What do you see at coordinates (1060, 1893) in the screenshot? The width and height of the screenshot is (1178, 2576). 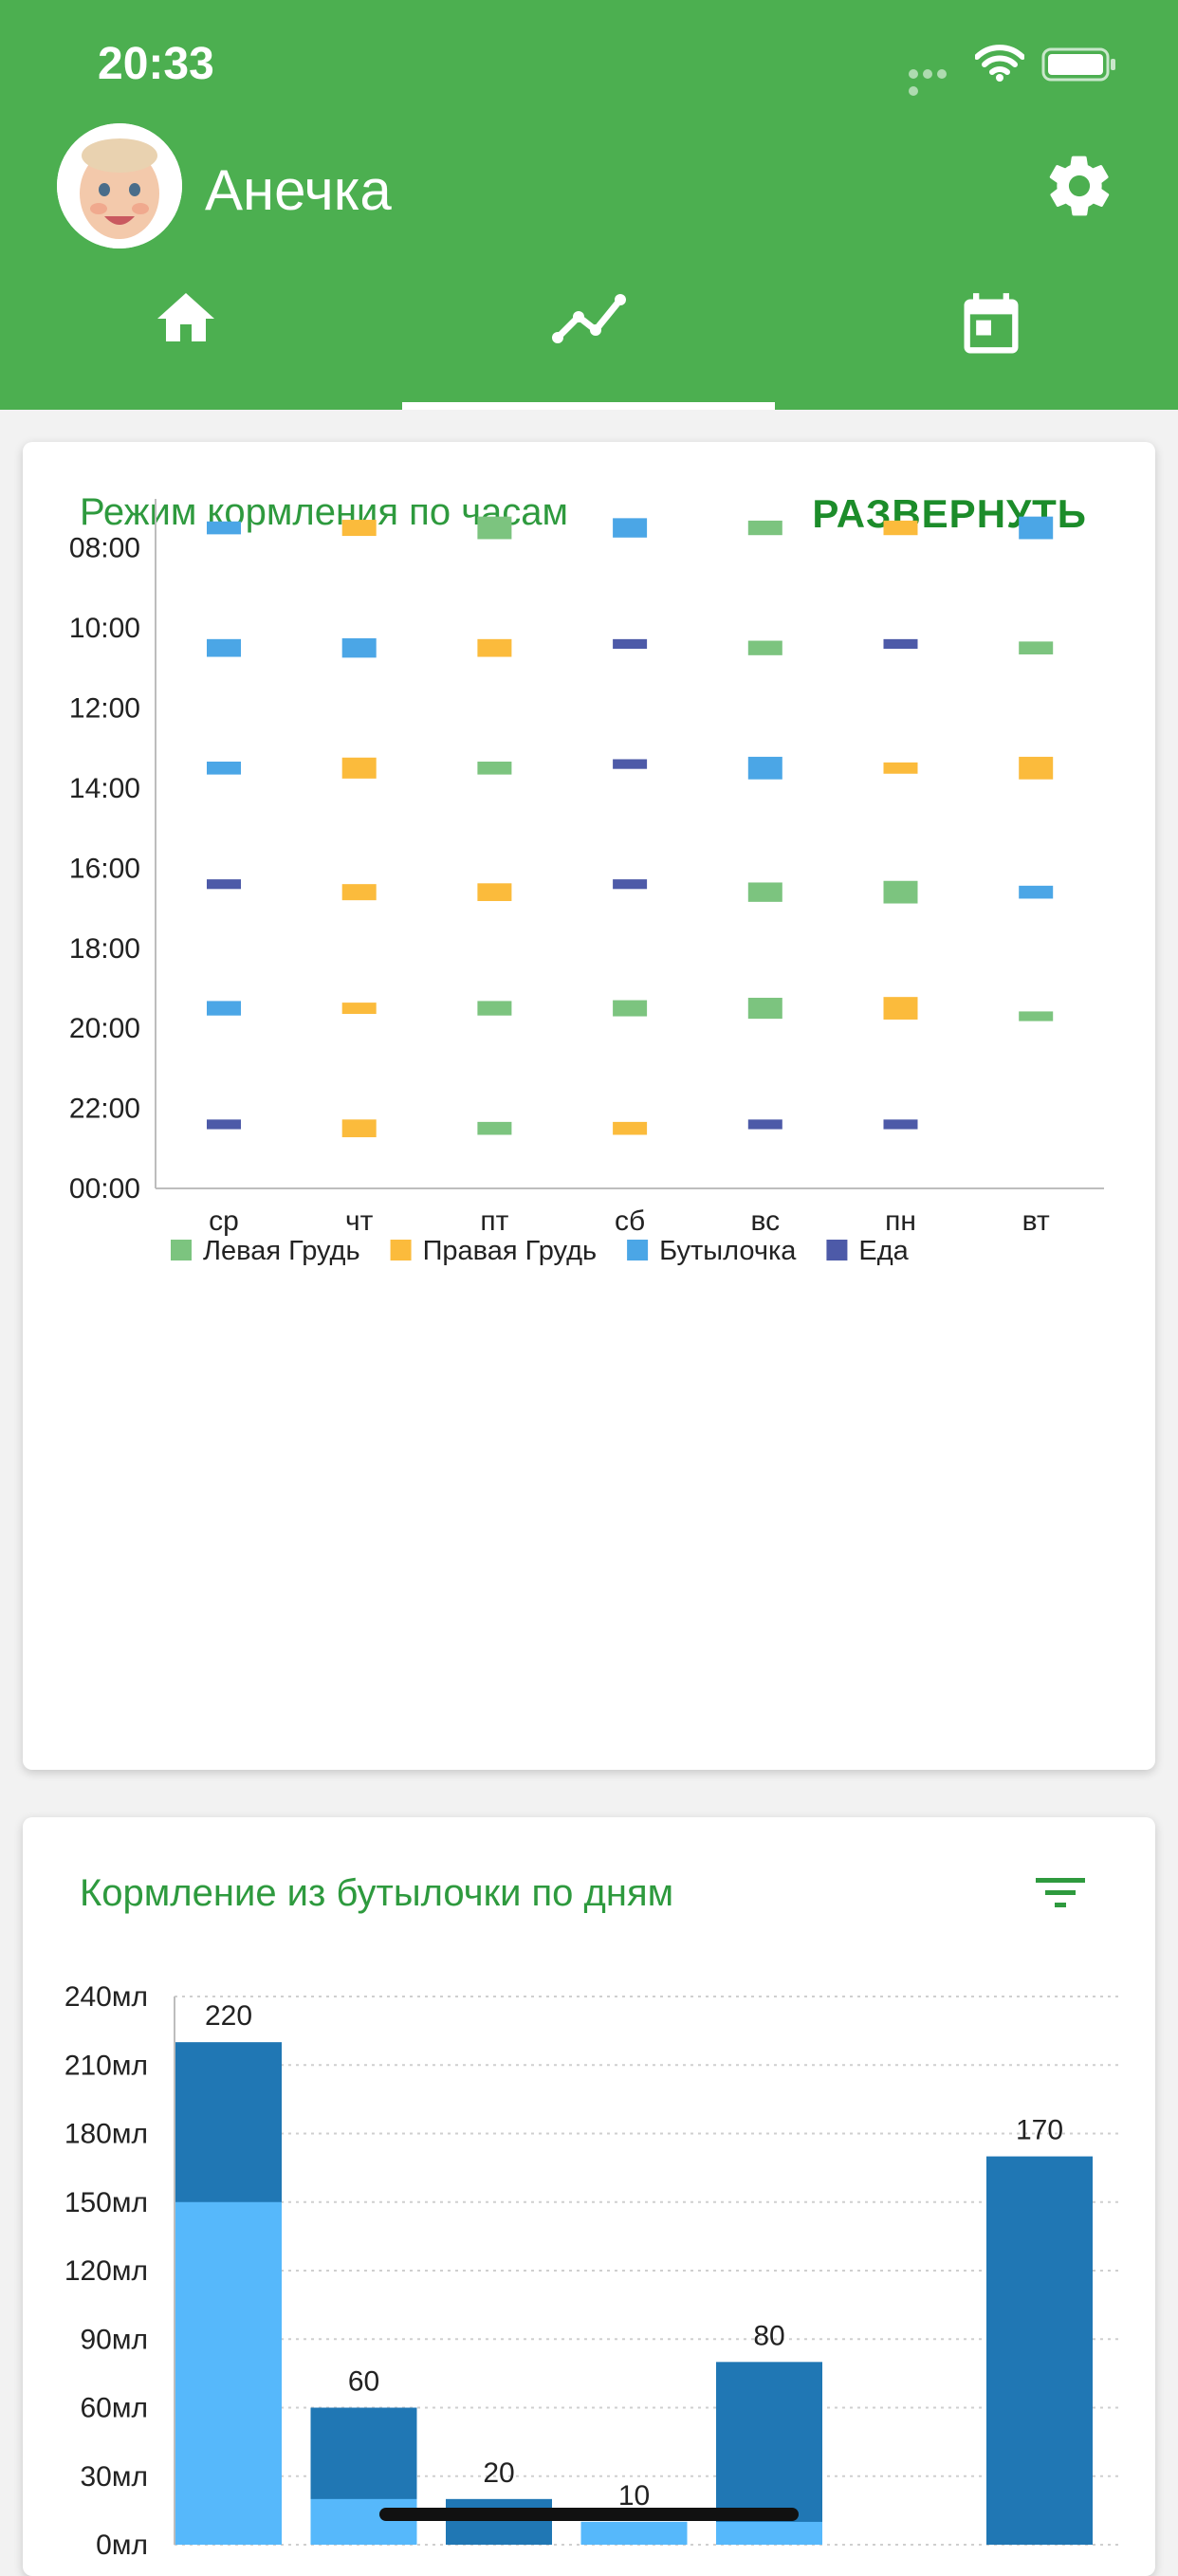 I see `filter-icon` at bounding box center [1060, 1893].